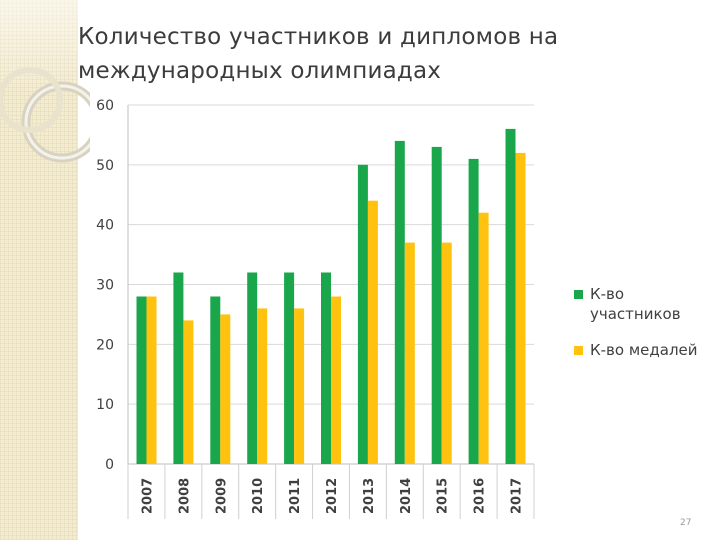 The height and width of the screenshot is (540, 720). I want to click on decorative-rings, so click(45, 115).